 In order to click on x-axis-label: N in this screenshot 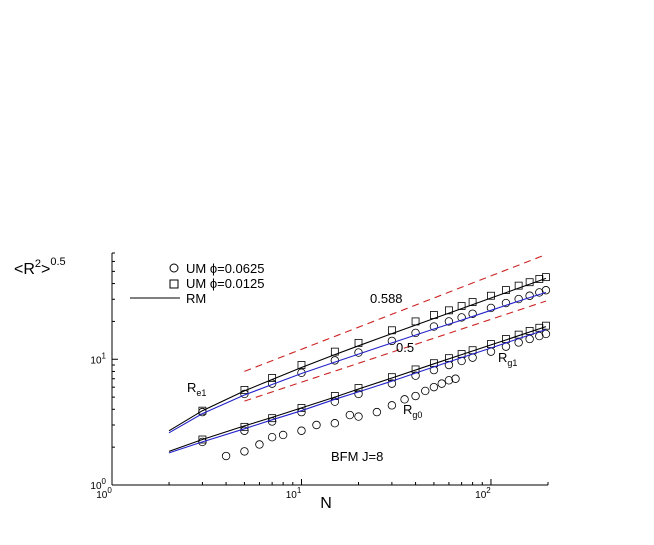, I will do `click(326, 503)`.